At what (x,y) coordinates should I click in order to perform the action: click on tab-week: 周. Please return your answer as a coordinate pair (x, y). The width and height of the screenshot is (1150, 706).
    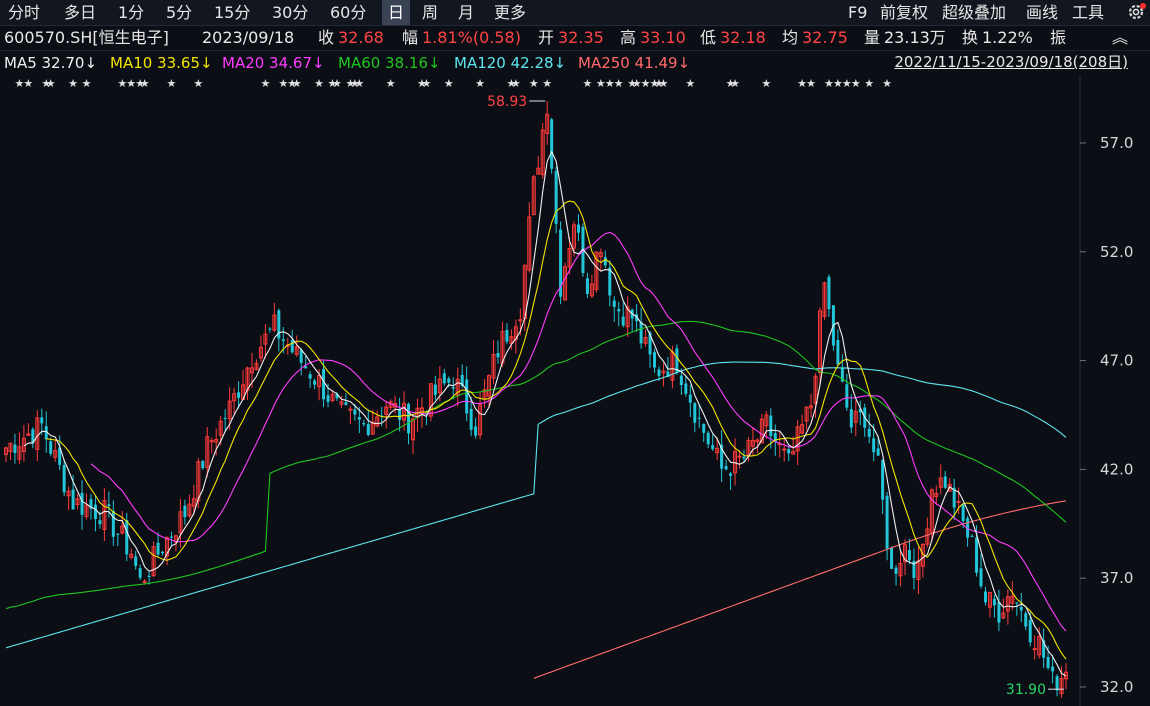
    Looking at the image, I should click on (430, 12).